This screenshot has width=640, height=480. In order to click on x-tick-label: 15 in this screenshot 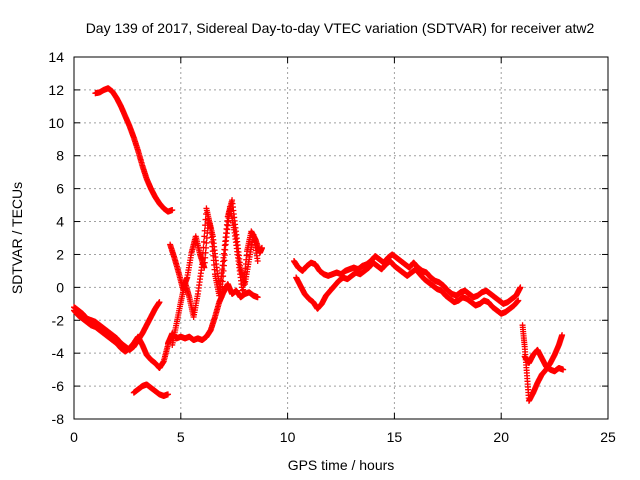, I will do `click(395, 437)`.